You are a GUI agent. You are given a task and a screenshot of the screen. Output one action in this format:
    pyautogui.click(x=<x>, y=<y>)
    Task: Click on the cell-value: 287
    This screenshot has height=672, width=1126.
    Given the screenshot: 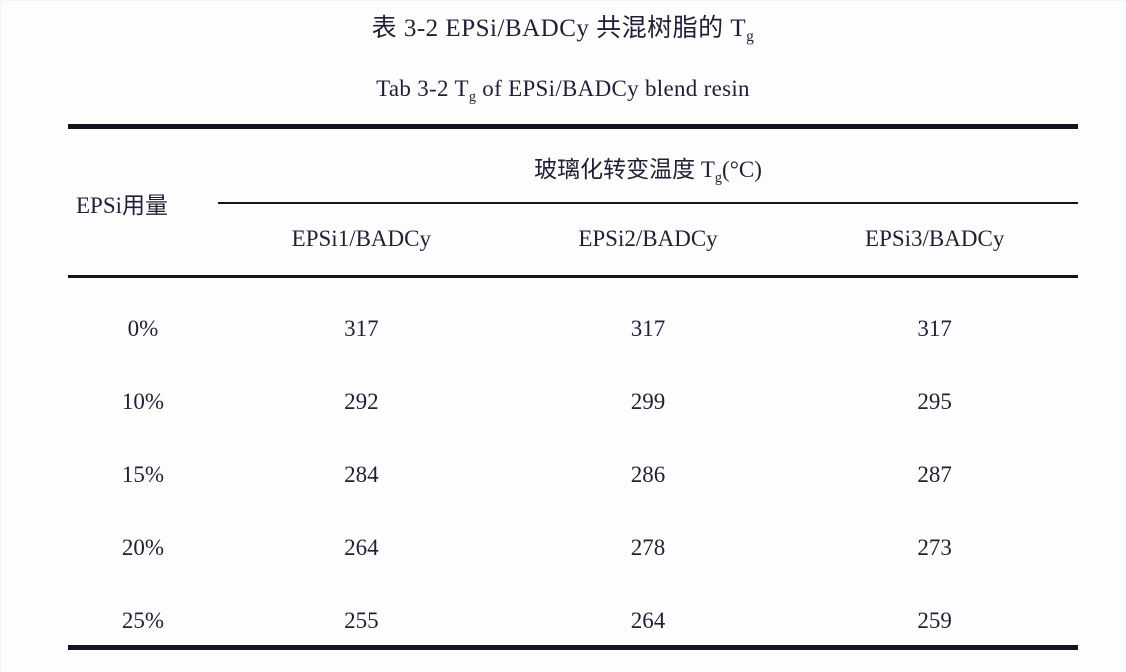 What is the action you would take?
    pyautogui.click(x=934, y=474)
    